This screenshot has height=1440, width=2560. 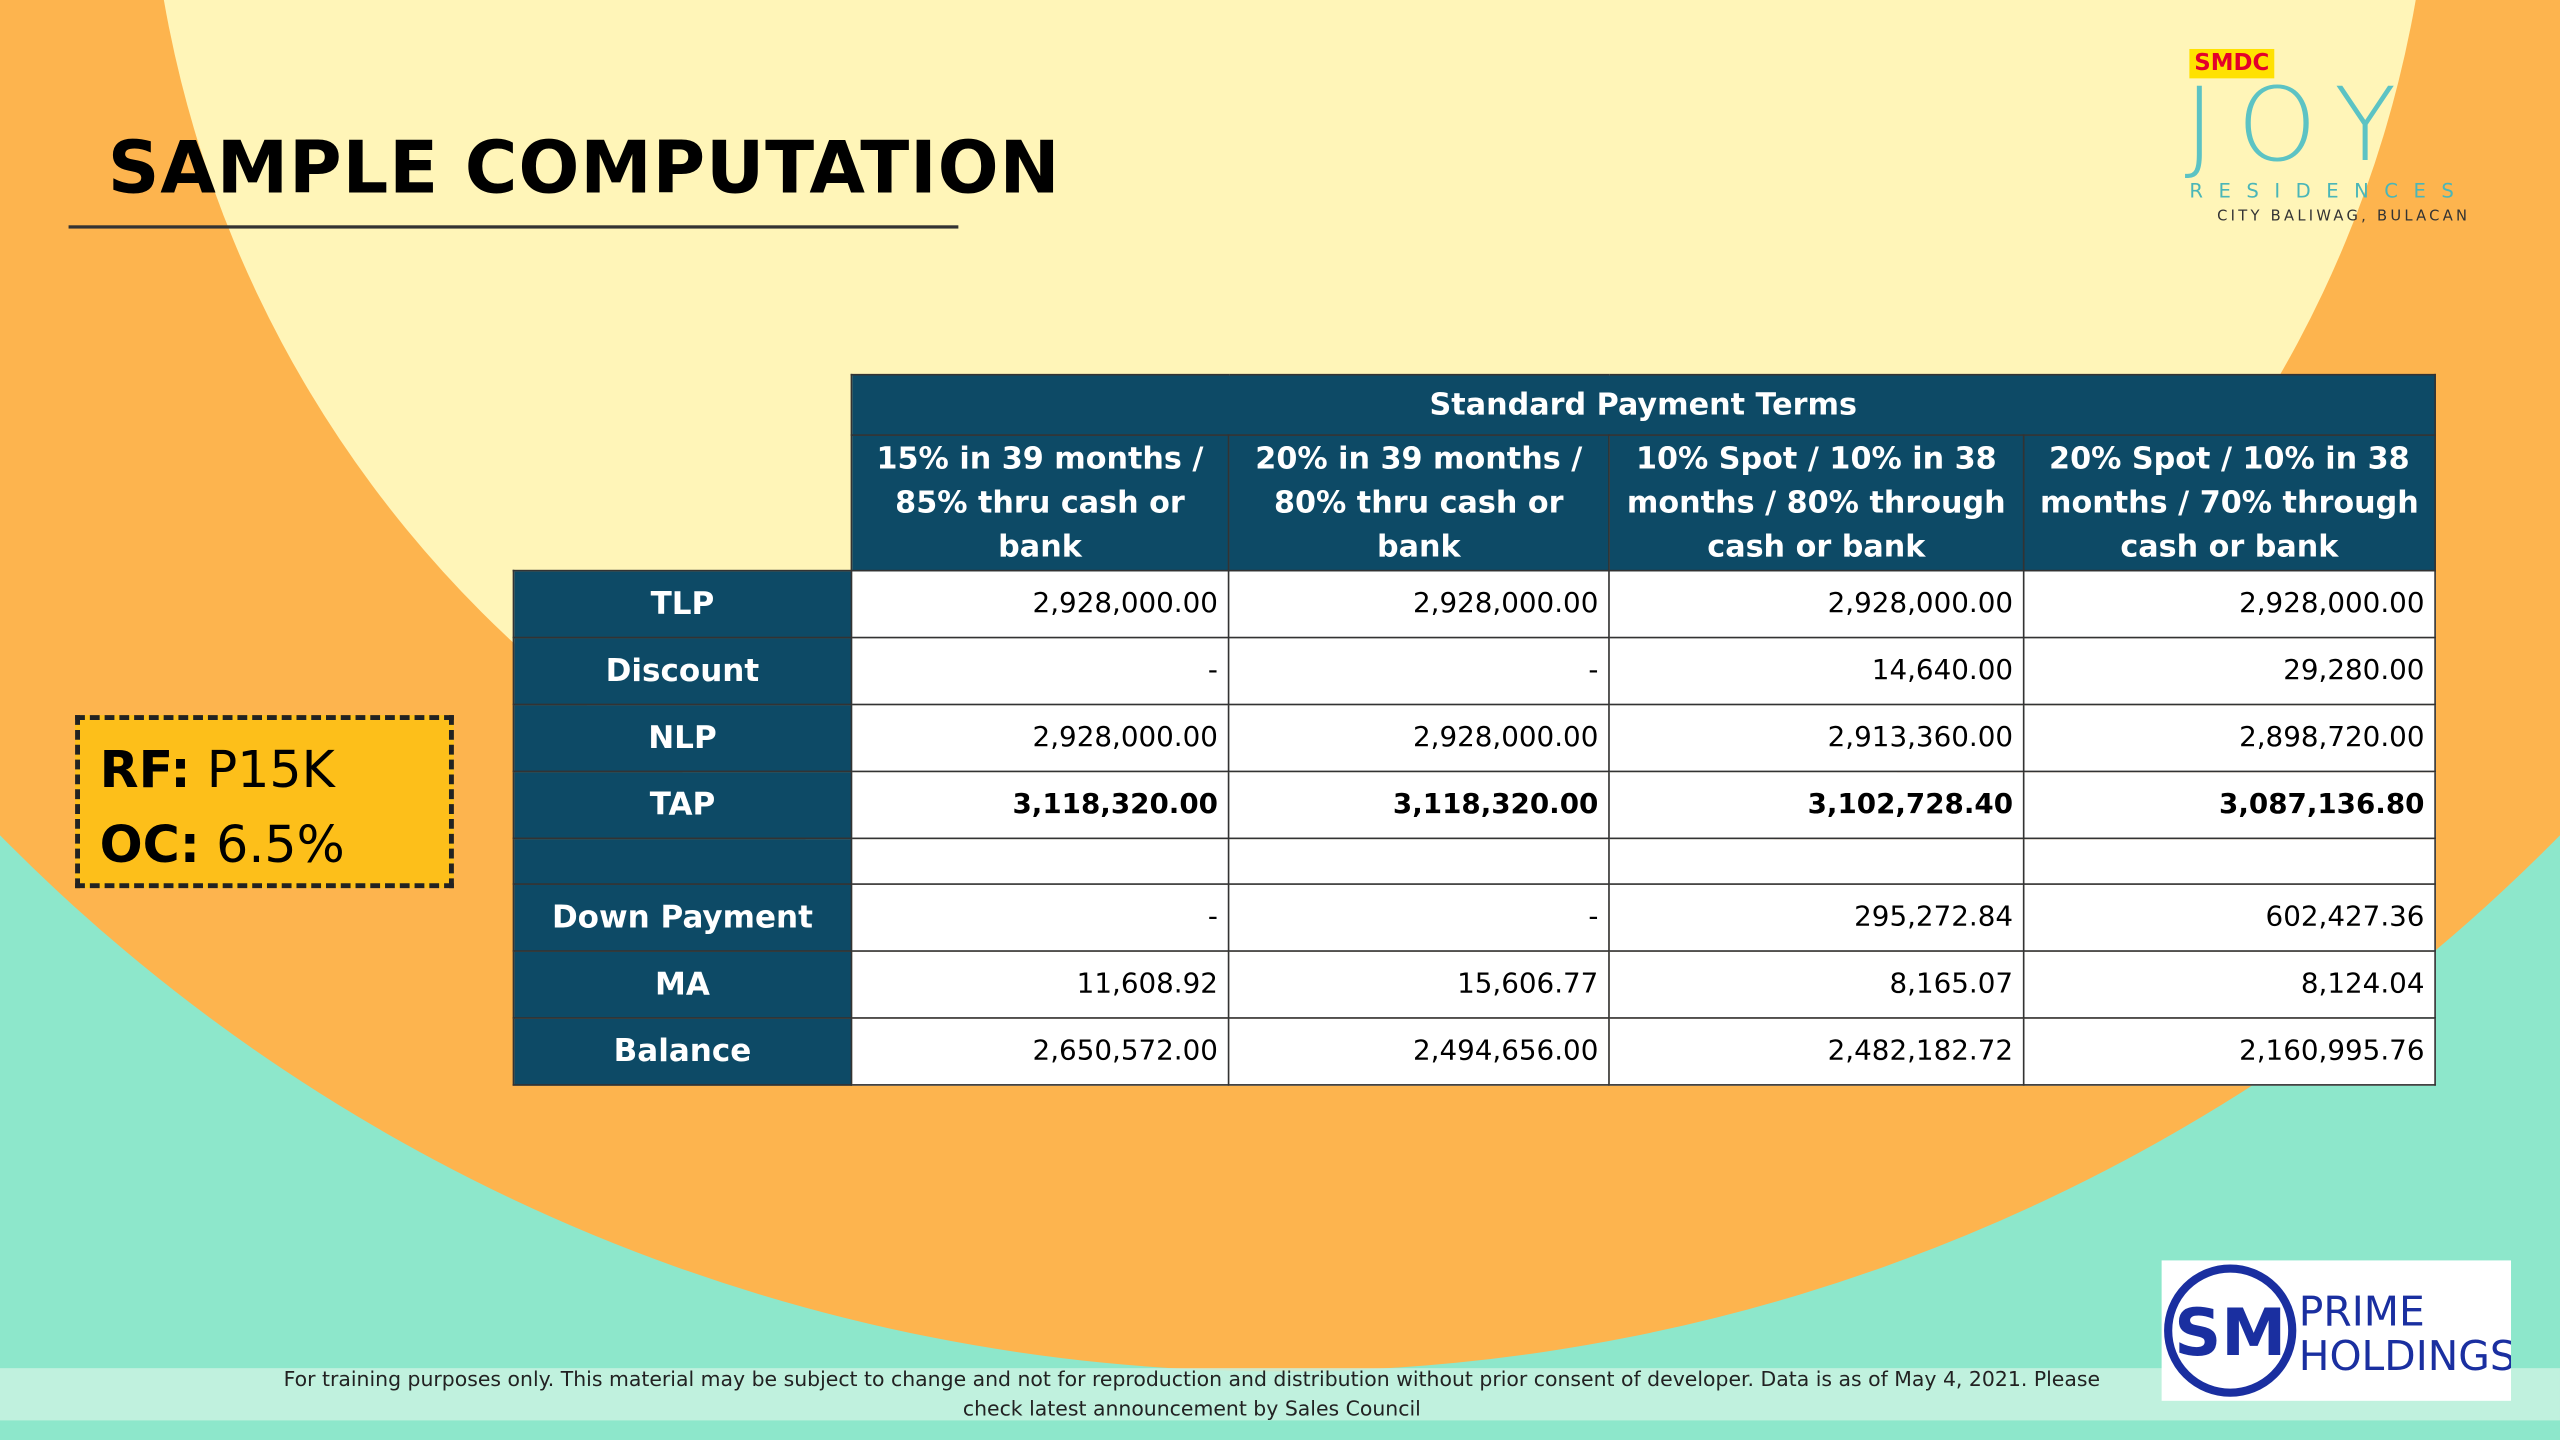 I want to click on row-label: Balance, so click(x=682, y=1051).